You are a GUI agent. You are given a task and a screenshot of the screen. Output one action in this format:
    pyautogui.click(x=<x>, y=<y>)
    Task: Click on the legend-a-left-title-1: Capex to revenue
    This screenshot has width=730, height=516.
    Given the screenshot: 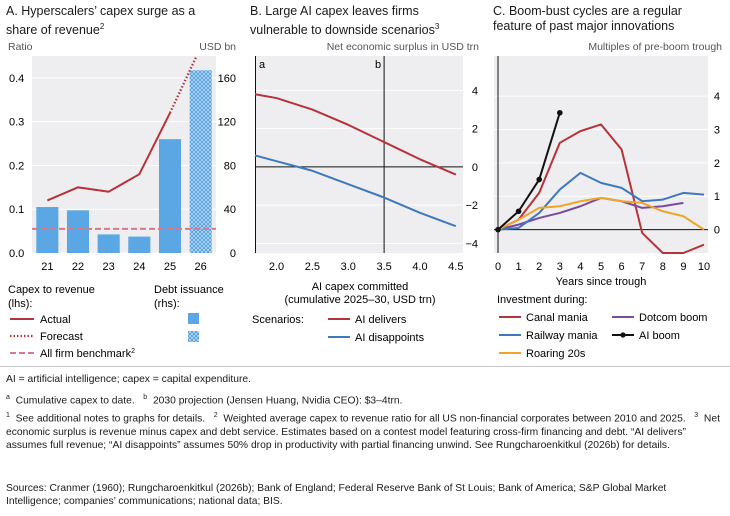 What is the action you would take?
    pyautogui.click(x=51, y=290)
    